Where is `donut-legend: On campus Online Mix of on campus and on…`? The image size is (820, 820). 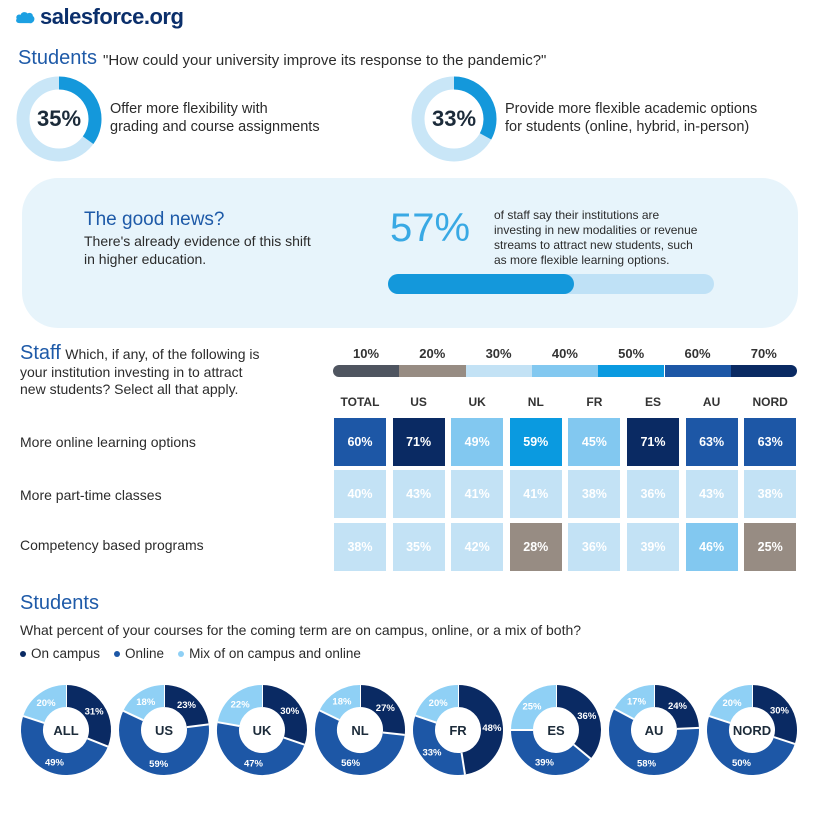
donut-legend: On campus Online Mix of on campus and on… is located at coordinates (190, 653).